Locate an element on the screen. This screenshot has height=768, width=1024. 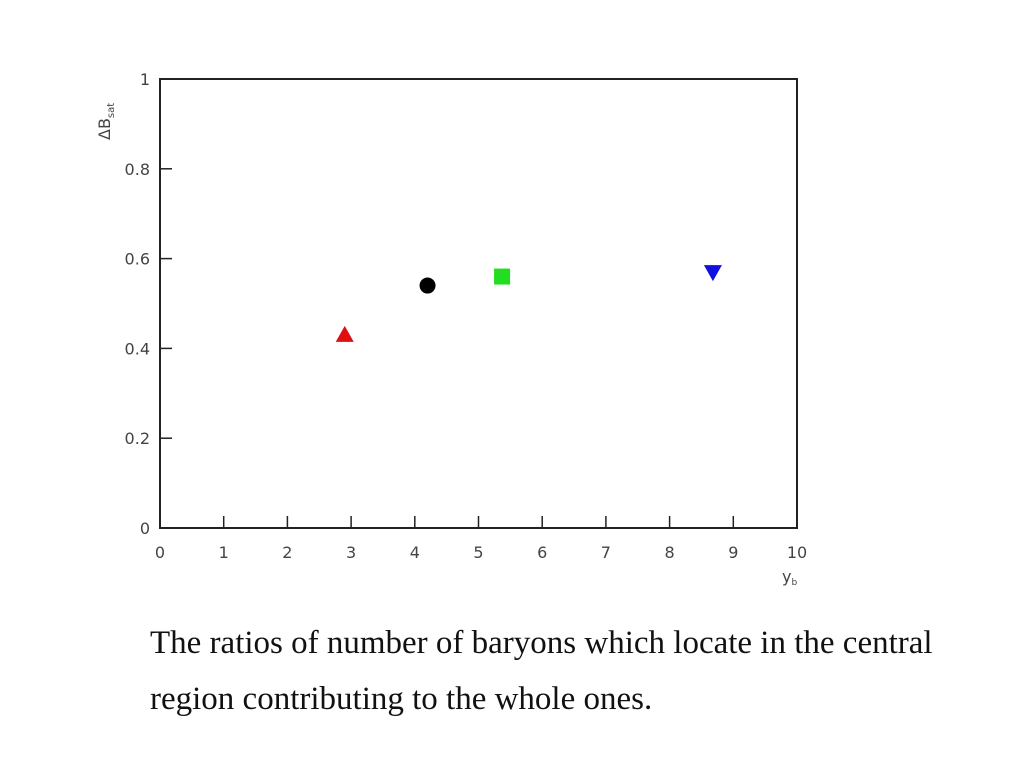
x-axis-label-sub: b is located at coordinates (794, 583).